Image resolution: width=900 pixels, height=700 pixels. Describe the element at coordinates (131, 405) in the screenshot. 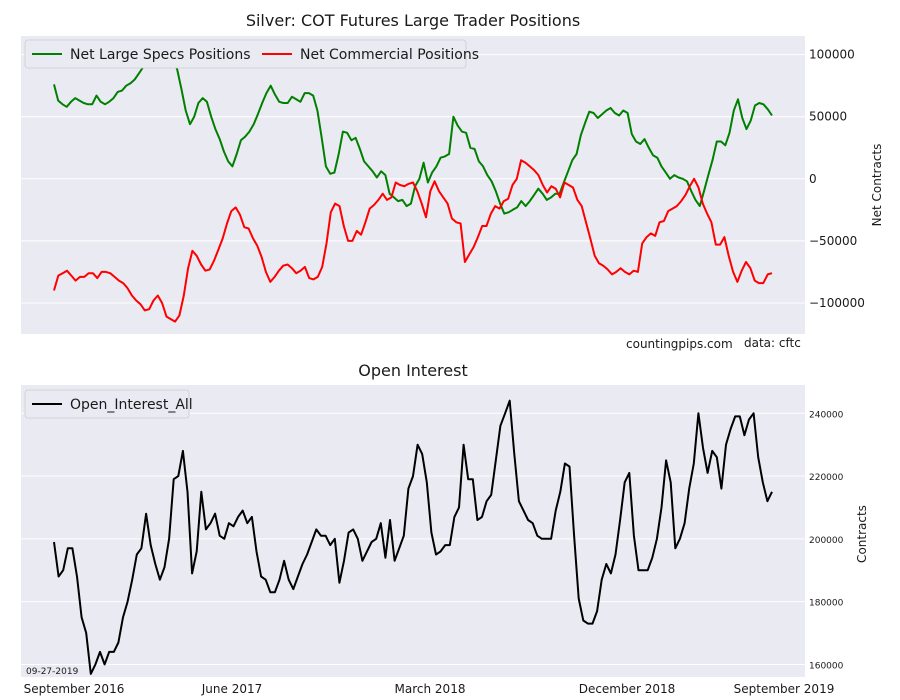

I see `legend-open-interest-label: Open_Interest_All` at that location.